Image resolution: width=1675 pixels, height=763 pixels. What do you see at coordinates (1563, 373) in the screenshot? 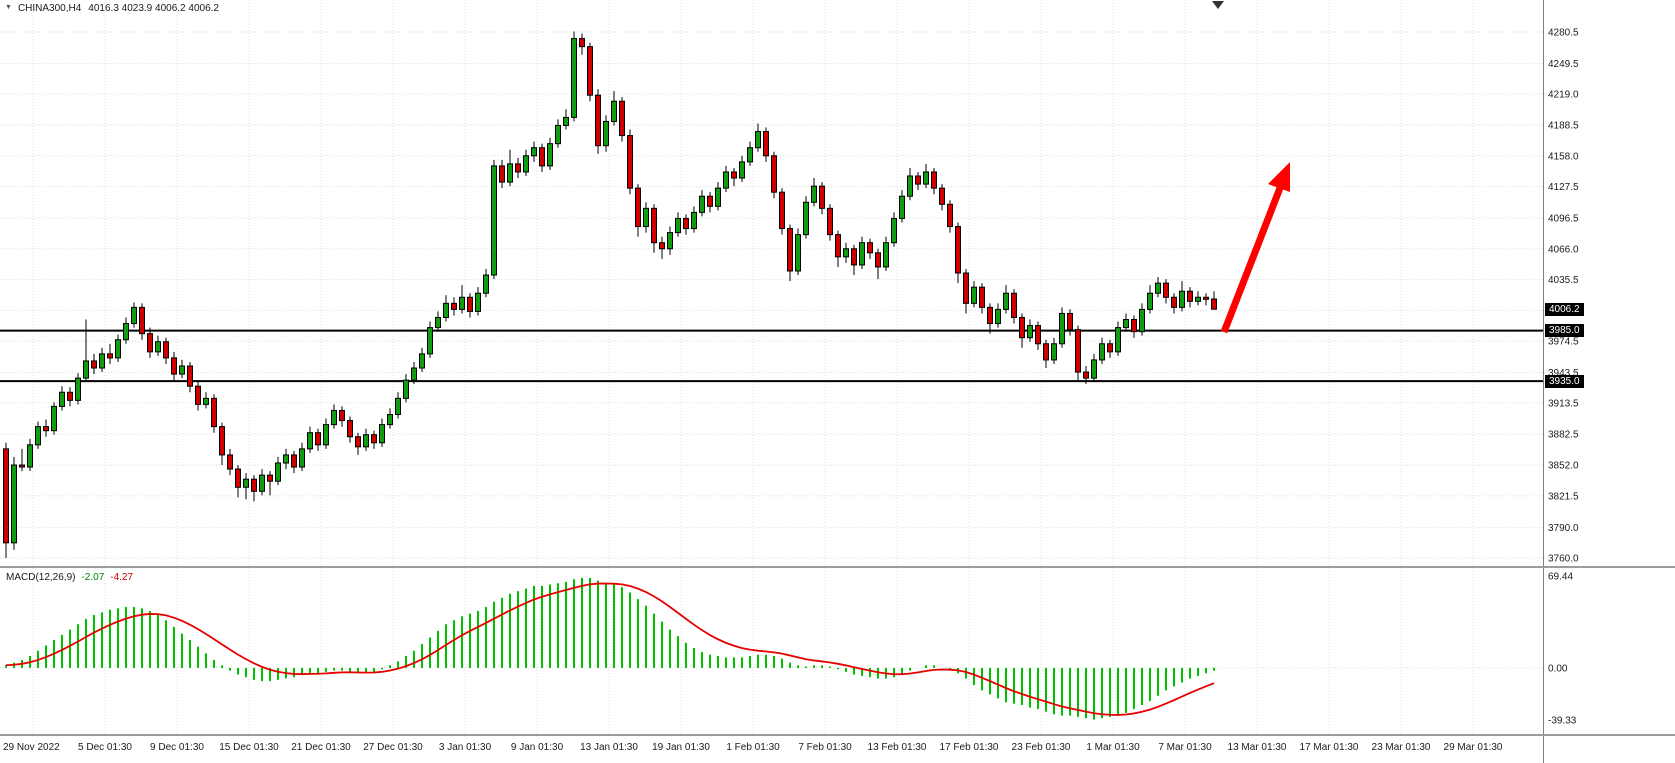
I see `price-axis-label: 3943.5` at bounding box center [1563, 373].